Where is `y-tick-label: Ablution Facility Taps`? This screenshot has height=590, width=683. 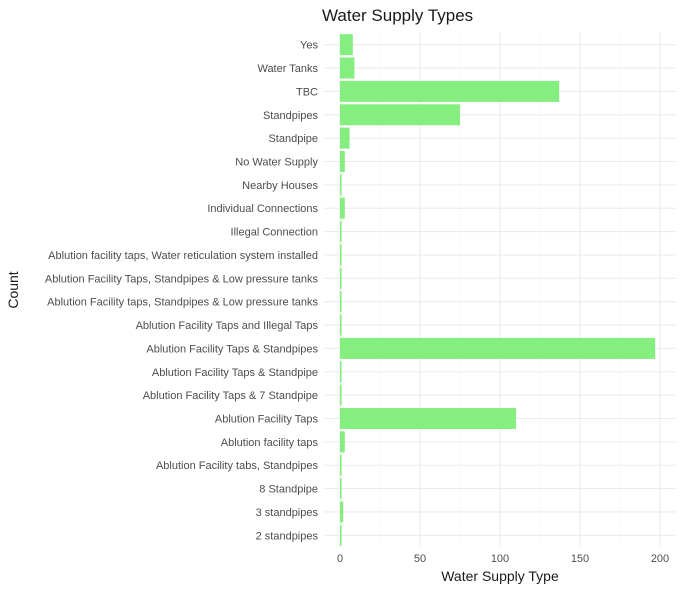
y-tick-label: Ablution Facility Taps is located at coordinates (267, 420).